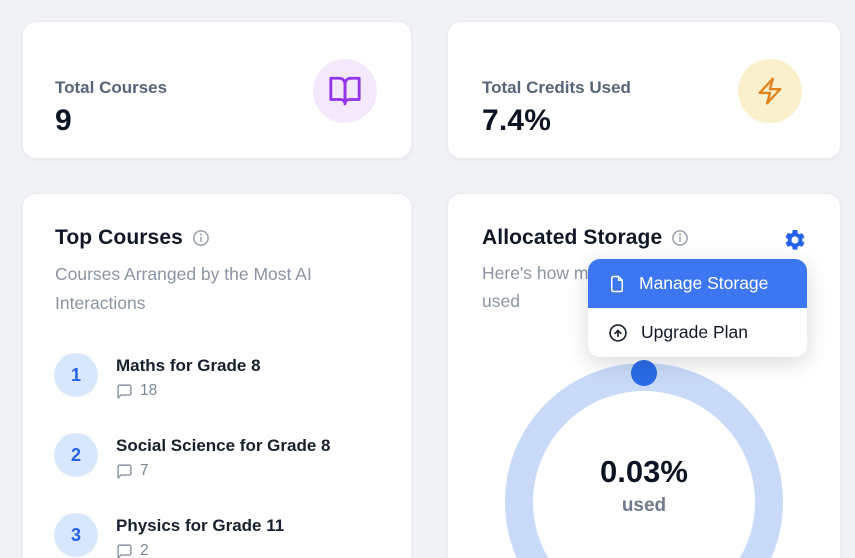 The image size is (855, 558). What do you see at coordinates (223, 445) in the screenshot?
I see `course-name: Social Science for Grade 8` at bounding box center [223, 445].